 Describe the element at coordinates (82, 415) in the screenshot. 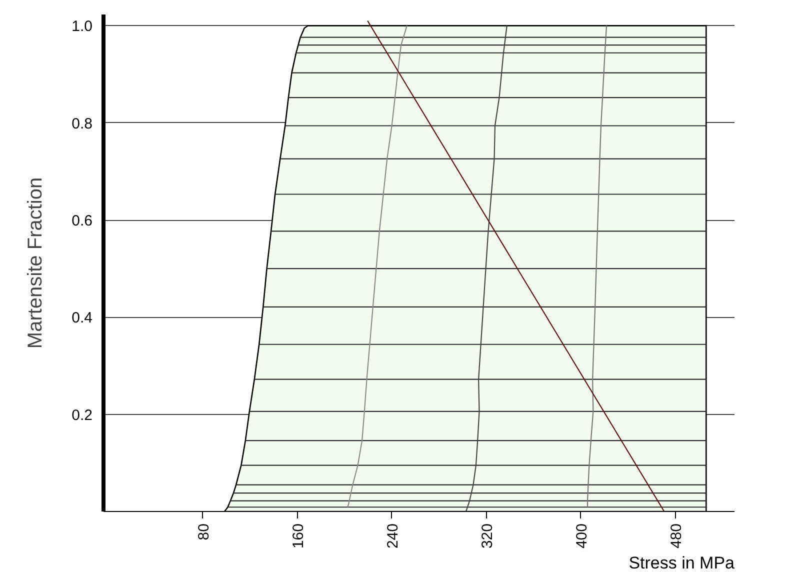

I see `y-tick-label: 0.2` at that location.